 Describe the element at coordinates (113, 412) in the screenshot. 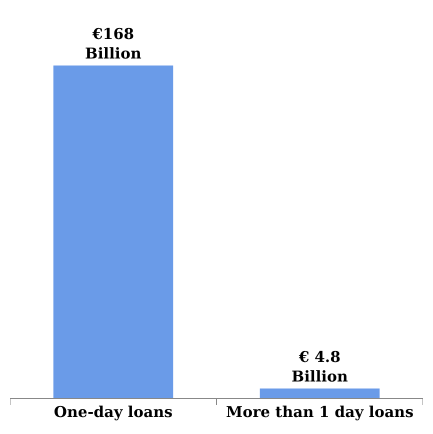

I see `x-tick-label: One-day loans` at that location.